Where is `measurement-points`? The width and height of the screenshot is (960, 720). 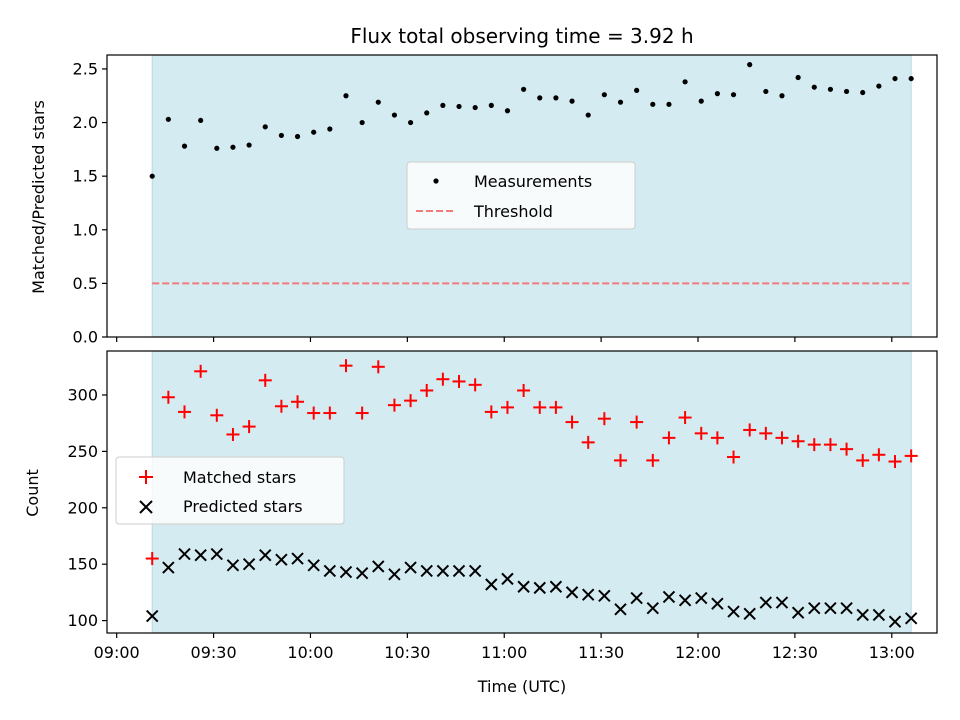
measurement-points is located at coordinates (531, 120).